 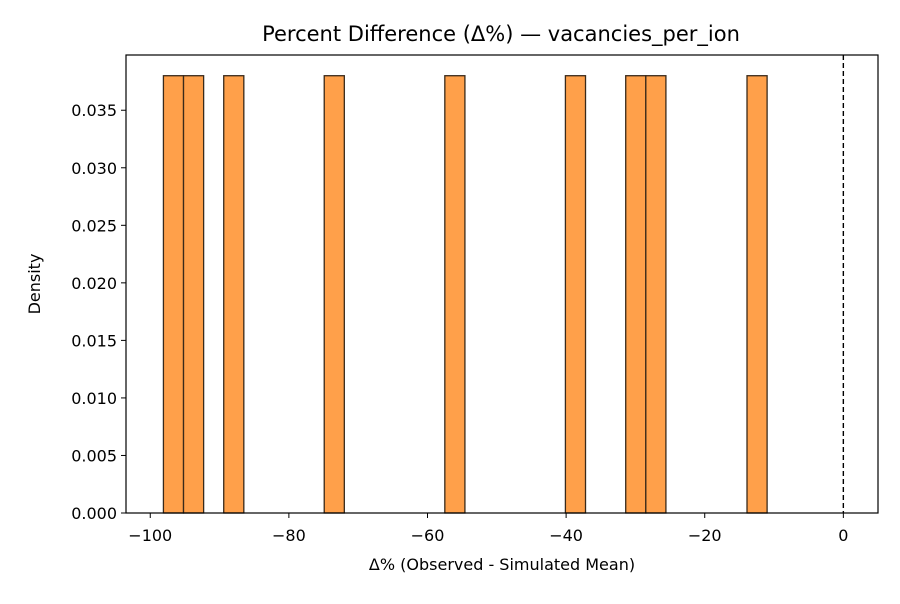 What do you see at coordinates (94, 283) in the screenshot?
I see `y-tick-label: 0.020` at bounding box center [94, 283].